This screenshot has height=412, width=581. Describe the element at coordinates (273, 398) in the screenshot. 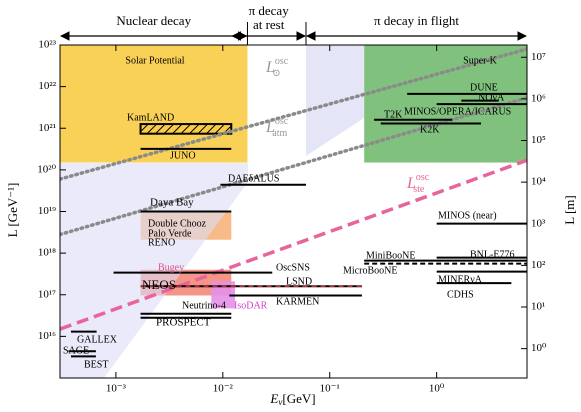

I see `x-label-main: E` at that location.